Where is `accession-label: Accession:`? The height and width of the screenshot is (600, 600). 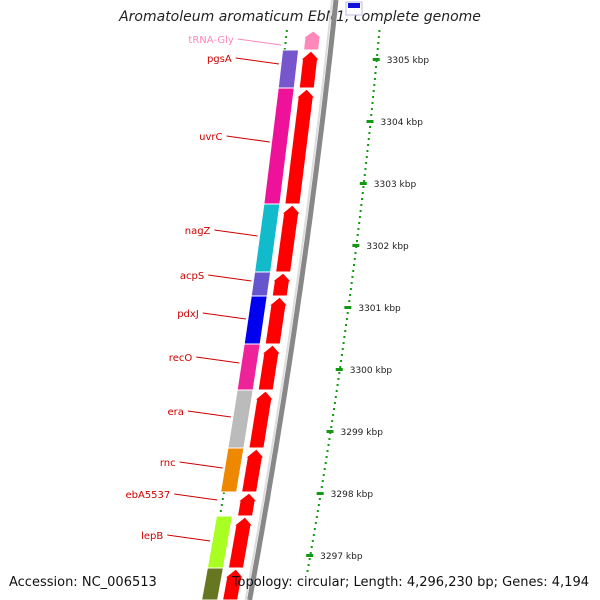
accession-label: Accession: is located at coordinates (43, 582).